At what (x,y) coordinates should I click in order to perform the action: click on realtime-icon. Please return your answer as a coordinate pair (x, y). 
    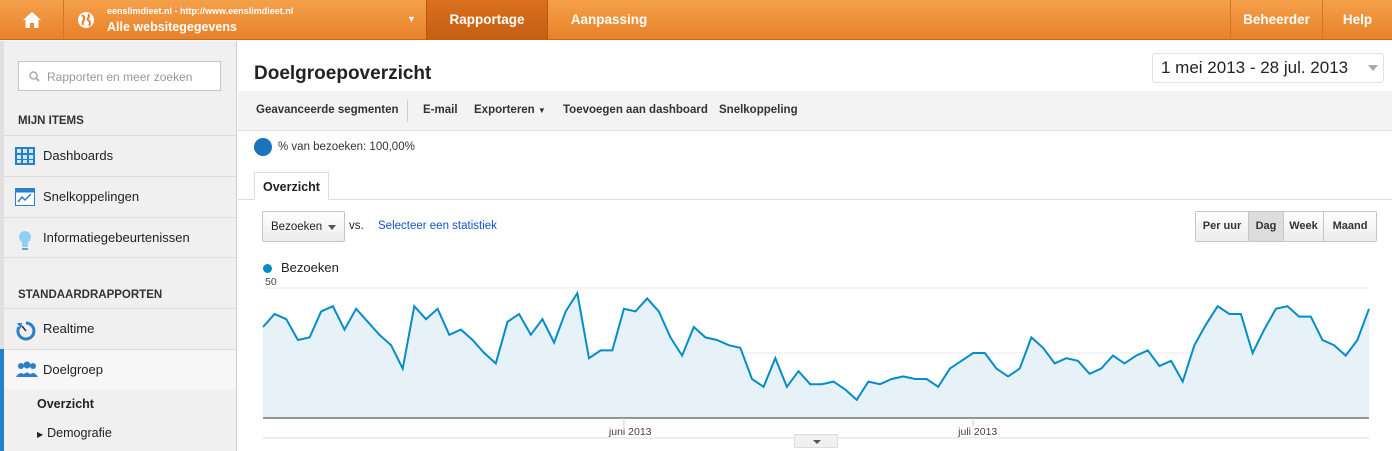
    Looking at the image, I should click on (26, 331).